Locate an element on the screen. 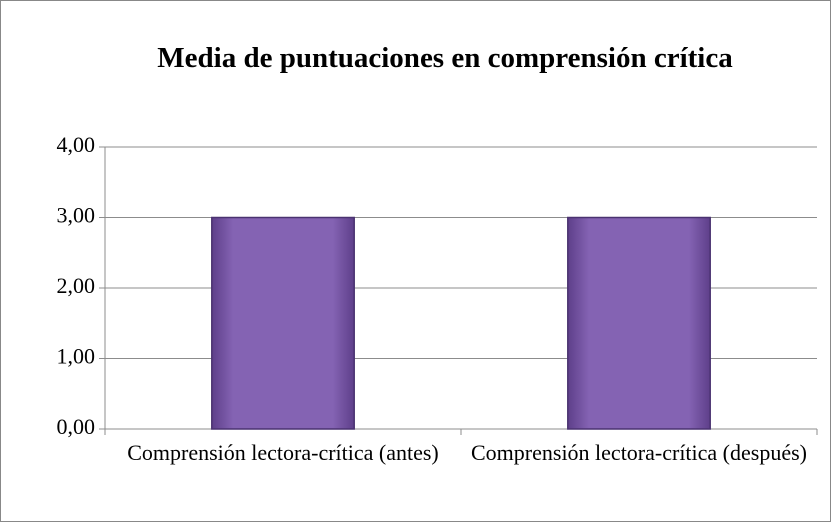  x-tick-label: Comprensión lectora-crítica (después) is located at coordinates (639, 452).